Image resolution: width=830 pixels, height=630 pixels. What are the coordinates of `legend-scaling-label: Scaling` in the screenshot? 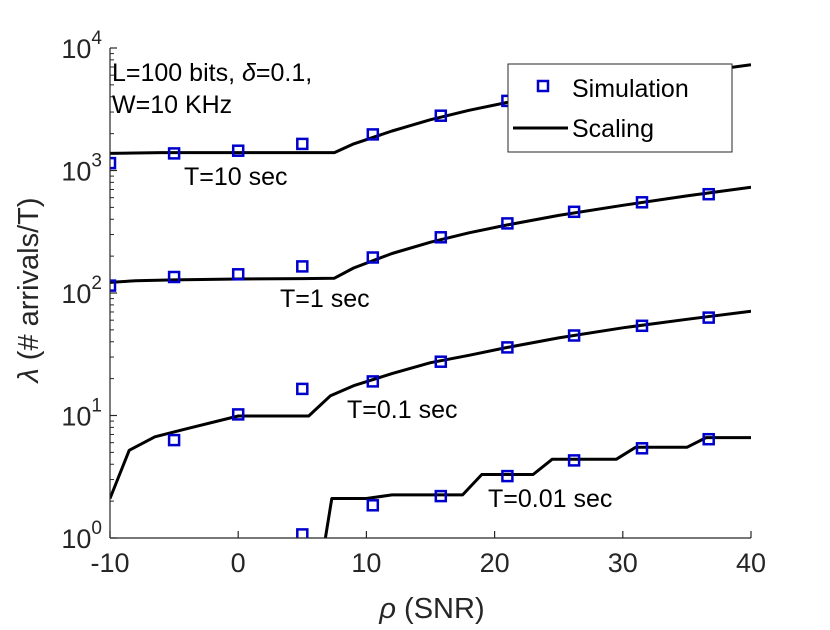 It's located at (613, 129).